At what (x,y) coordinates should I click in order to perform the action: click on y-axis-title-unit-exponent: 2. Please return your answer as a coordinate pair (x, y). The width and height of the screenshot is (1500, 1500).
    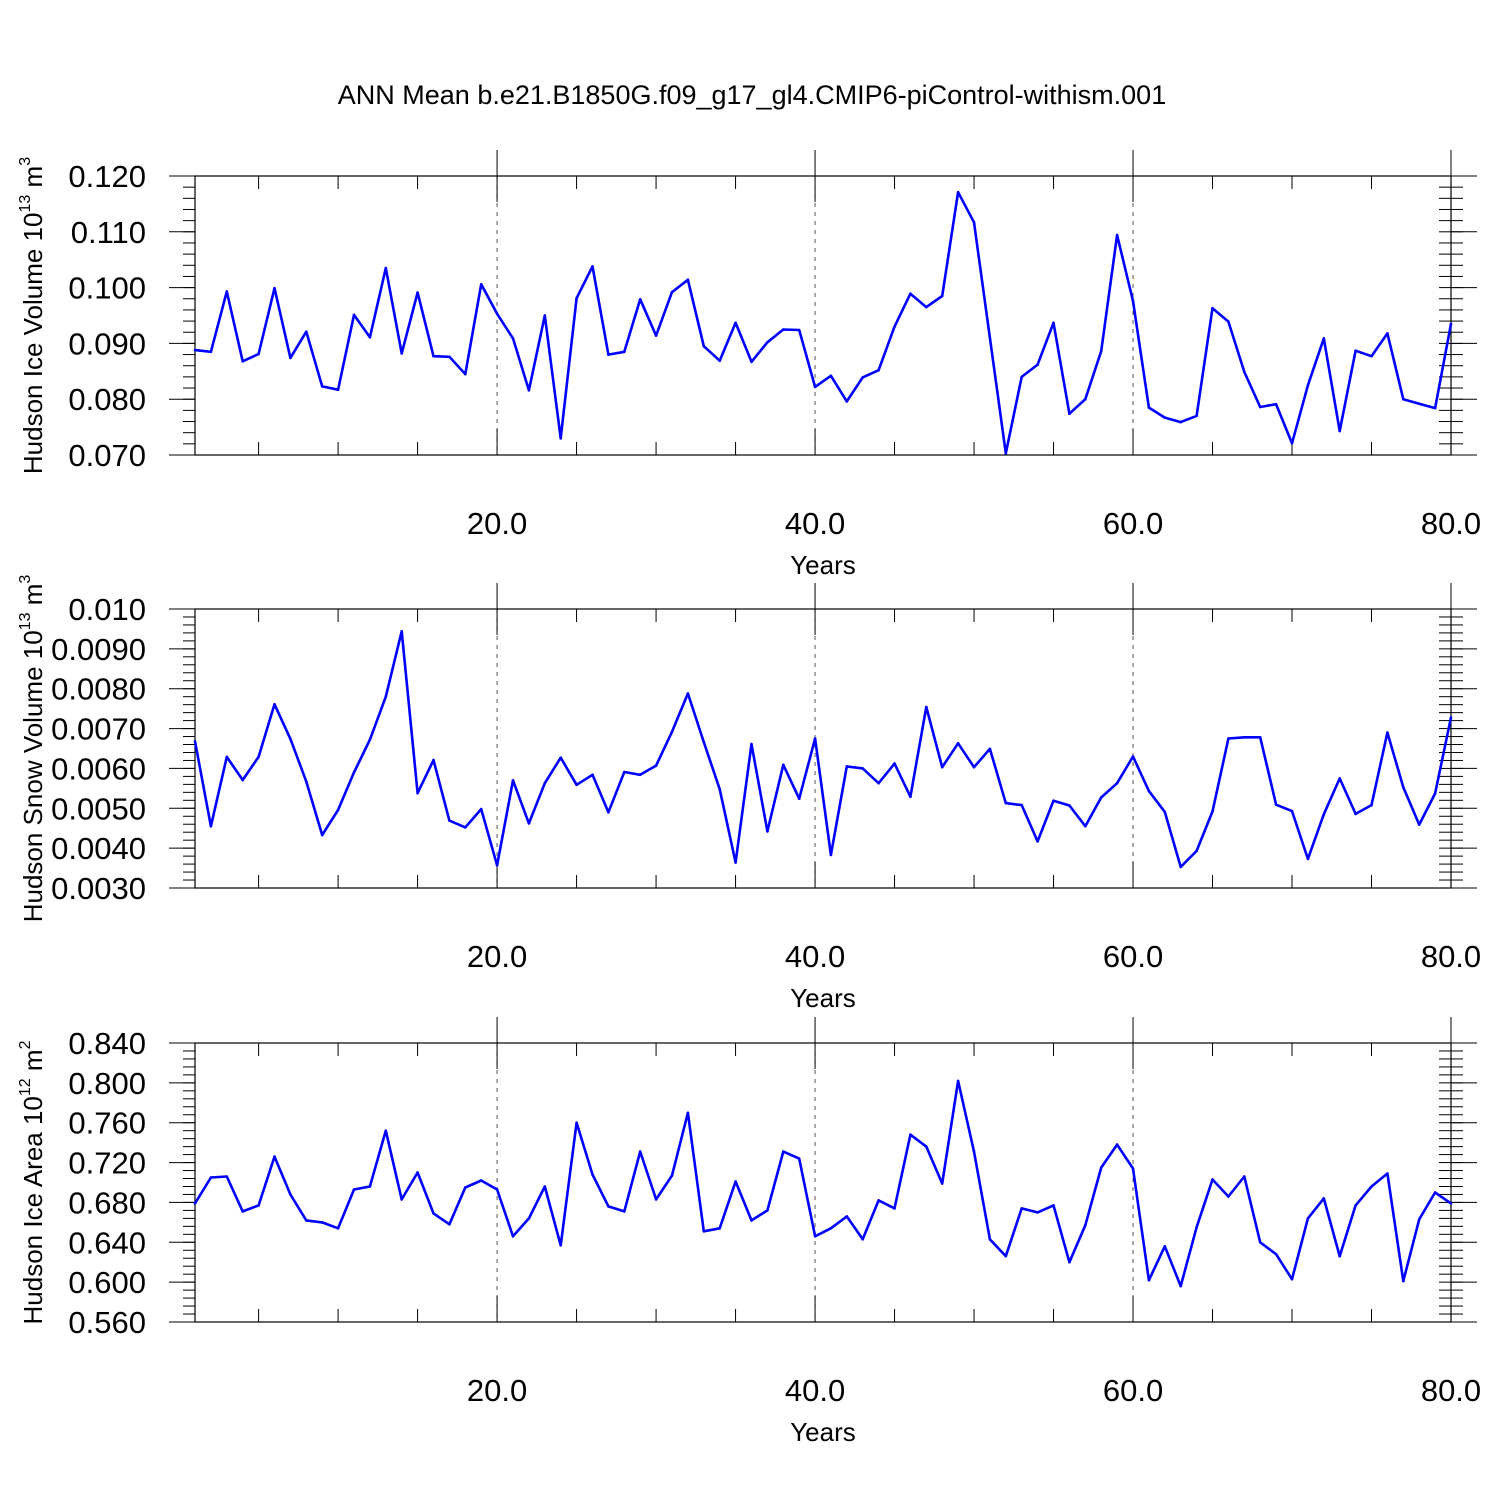
    Looking at the image, I should click on (25, 1044).